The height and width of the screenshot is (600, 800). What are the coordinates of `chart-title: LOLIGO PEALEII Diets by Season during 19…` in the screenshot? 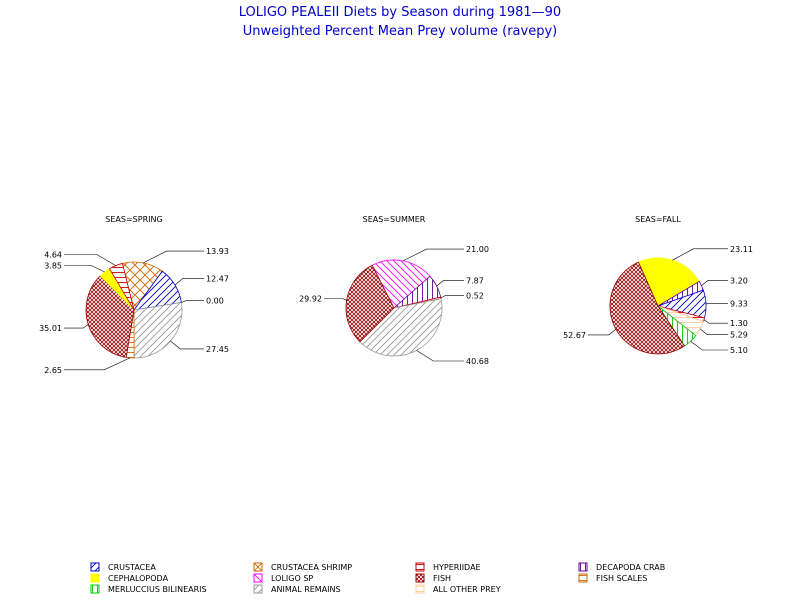 It's located at (400, 12).